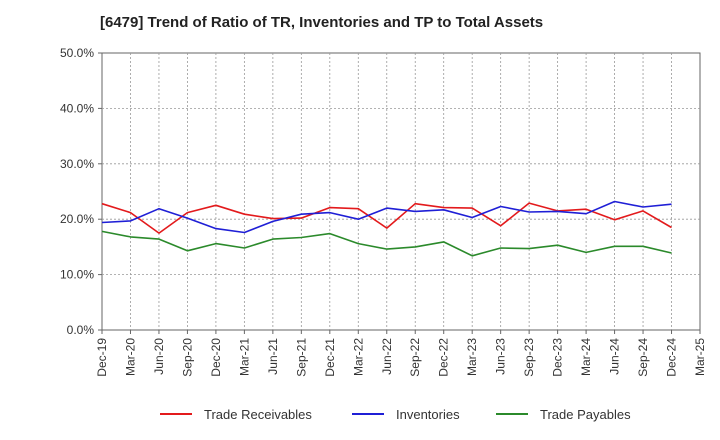 The height and width of the screenshot is (440, 720). I want to click on x-tick-label: Dec-23, so click(558, 357).